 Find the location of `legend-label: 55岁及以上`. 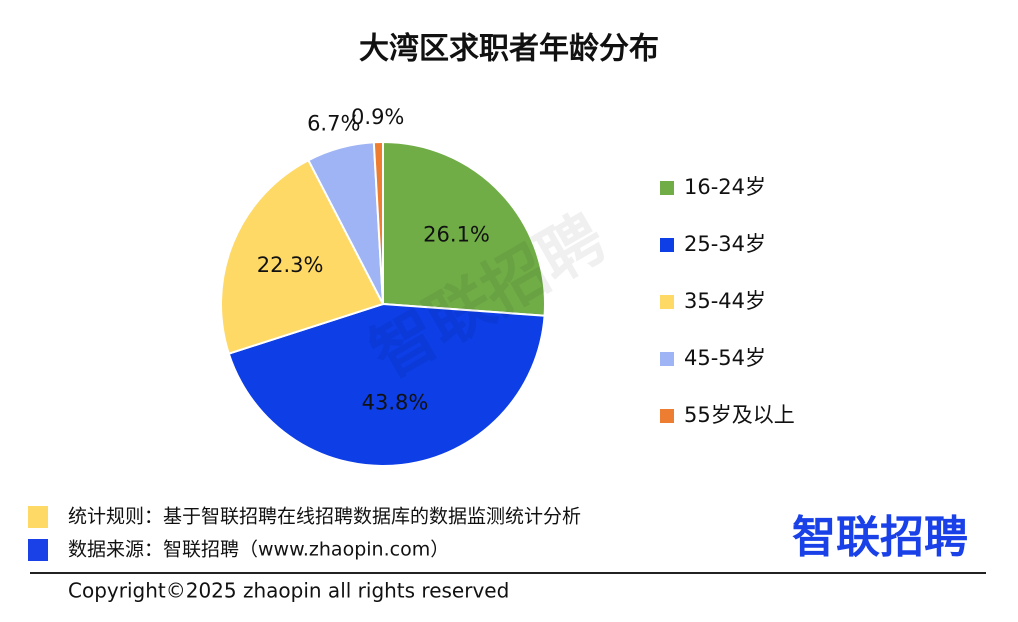

legend-label: 55岁及以上 is located at coordinates (739, 415).